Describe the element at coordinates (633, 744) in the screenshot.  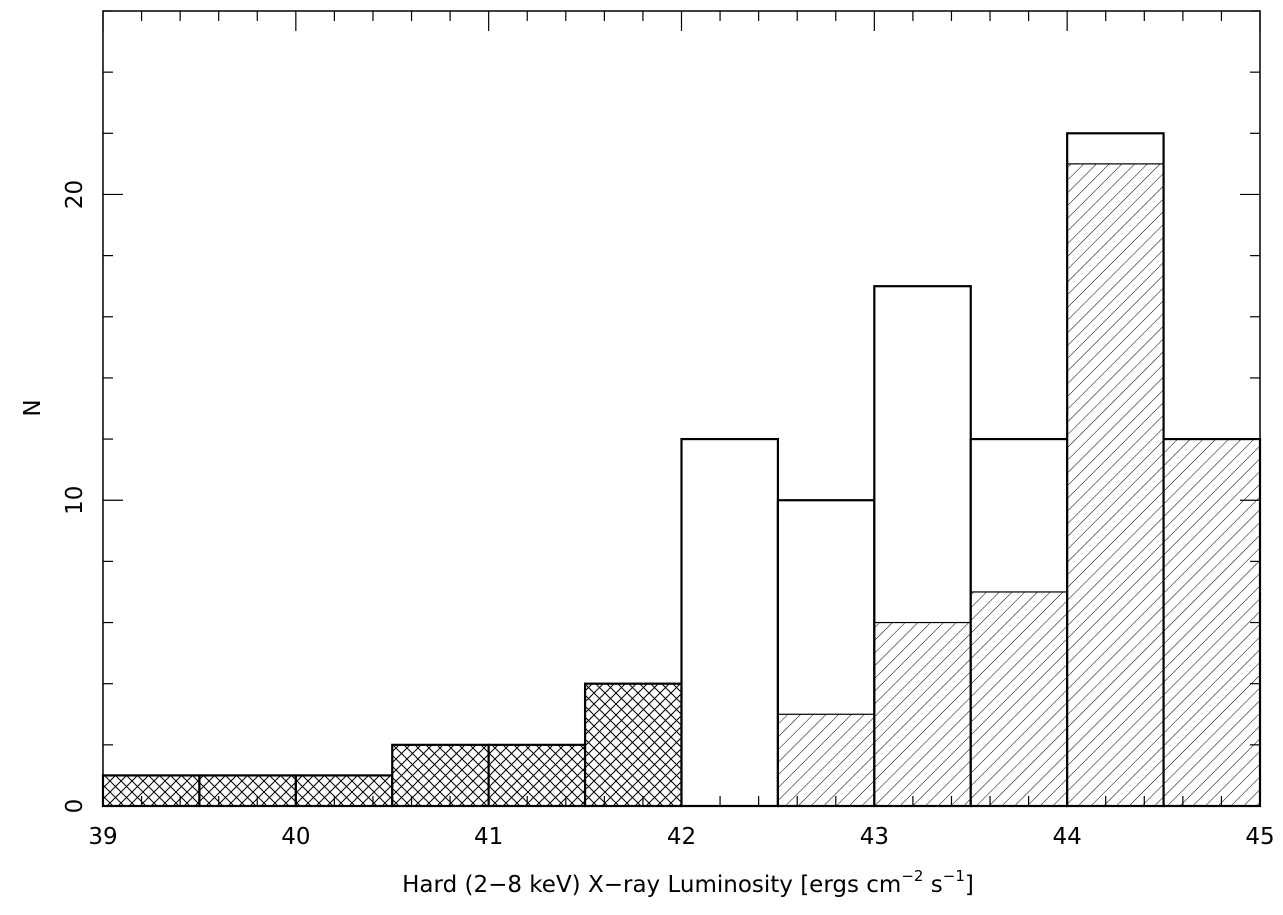
I see `cross-hatch-bar-41.5` at that location.